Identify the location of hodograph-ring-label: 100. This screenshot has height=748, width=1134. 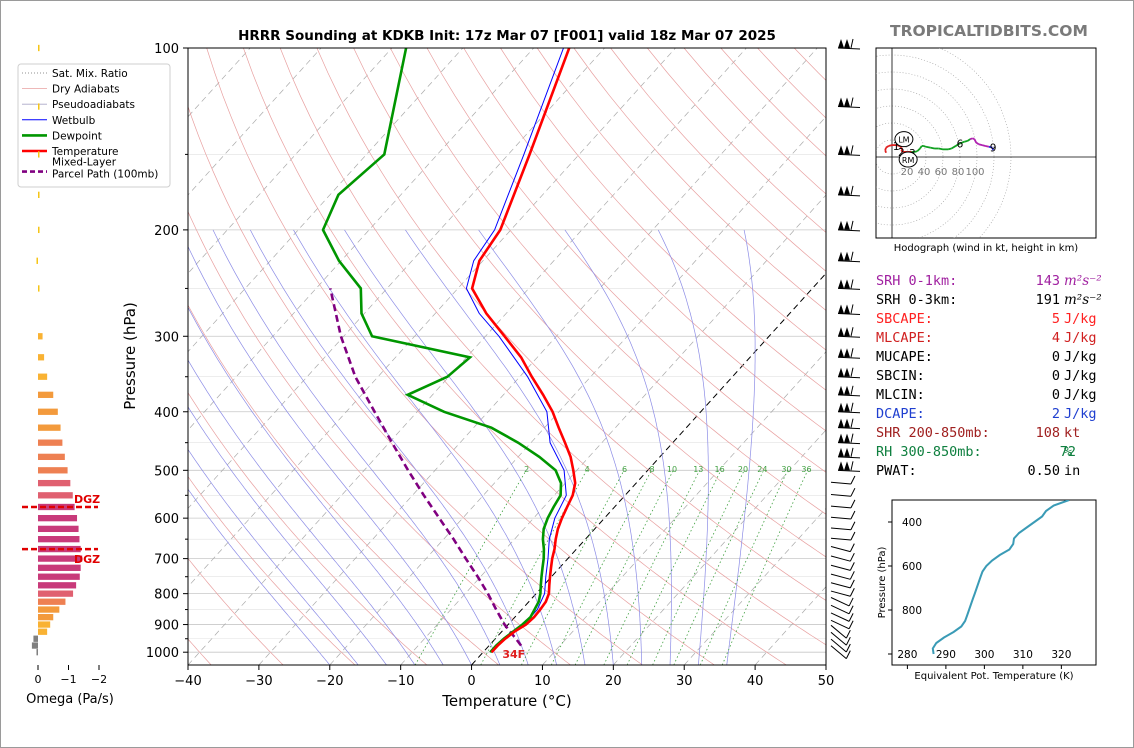
(974, 172).